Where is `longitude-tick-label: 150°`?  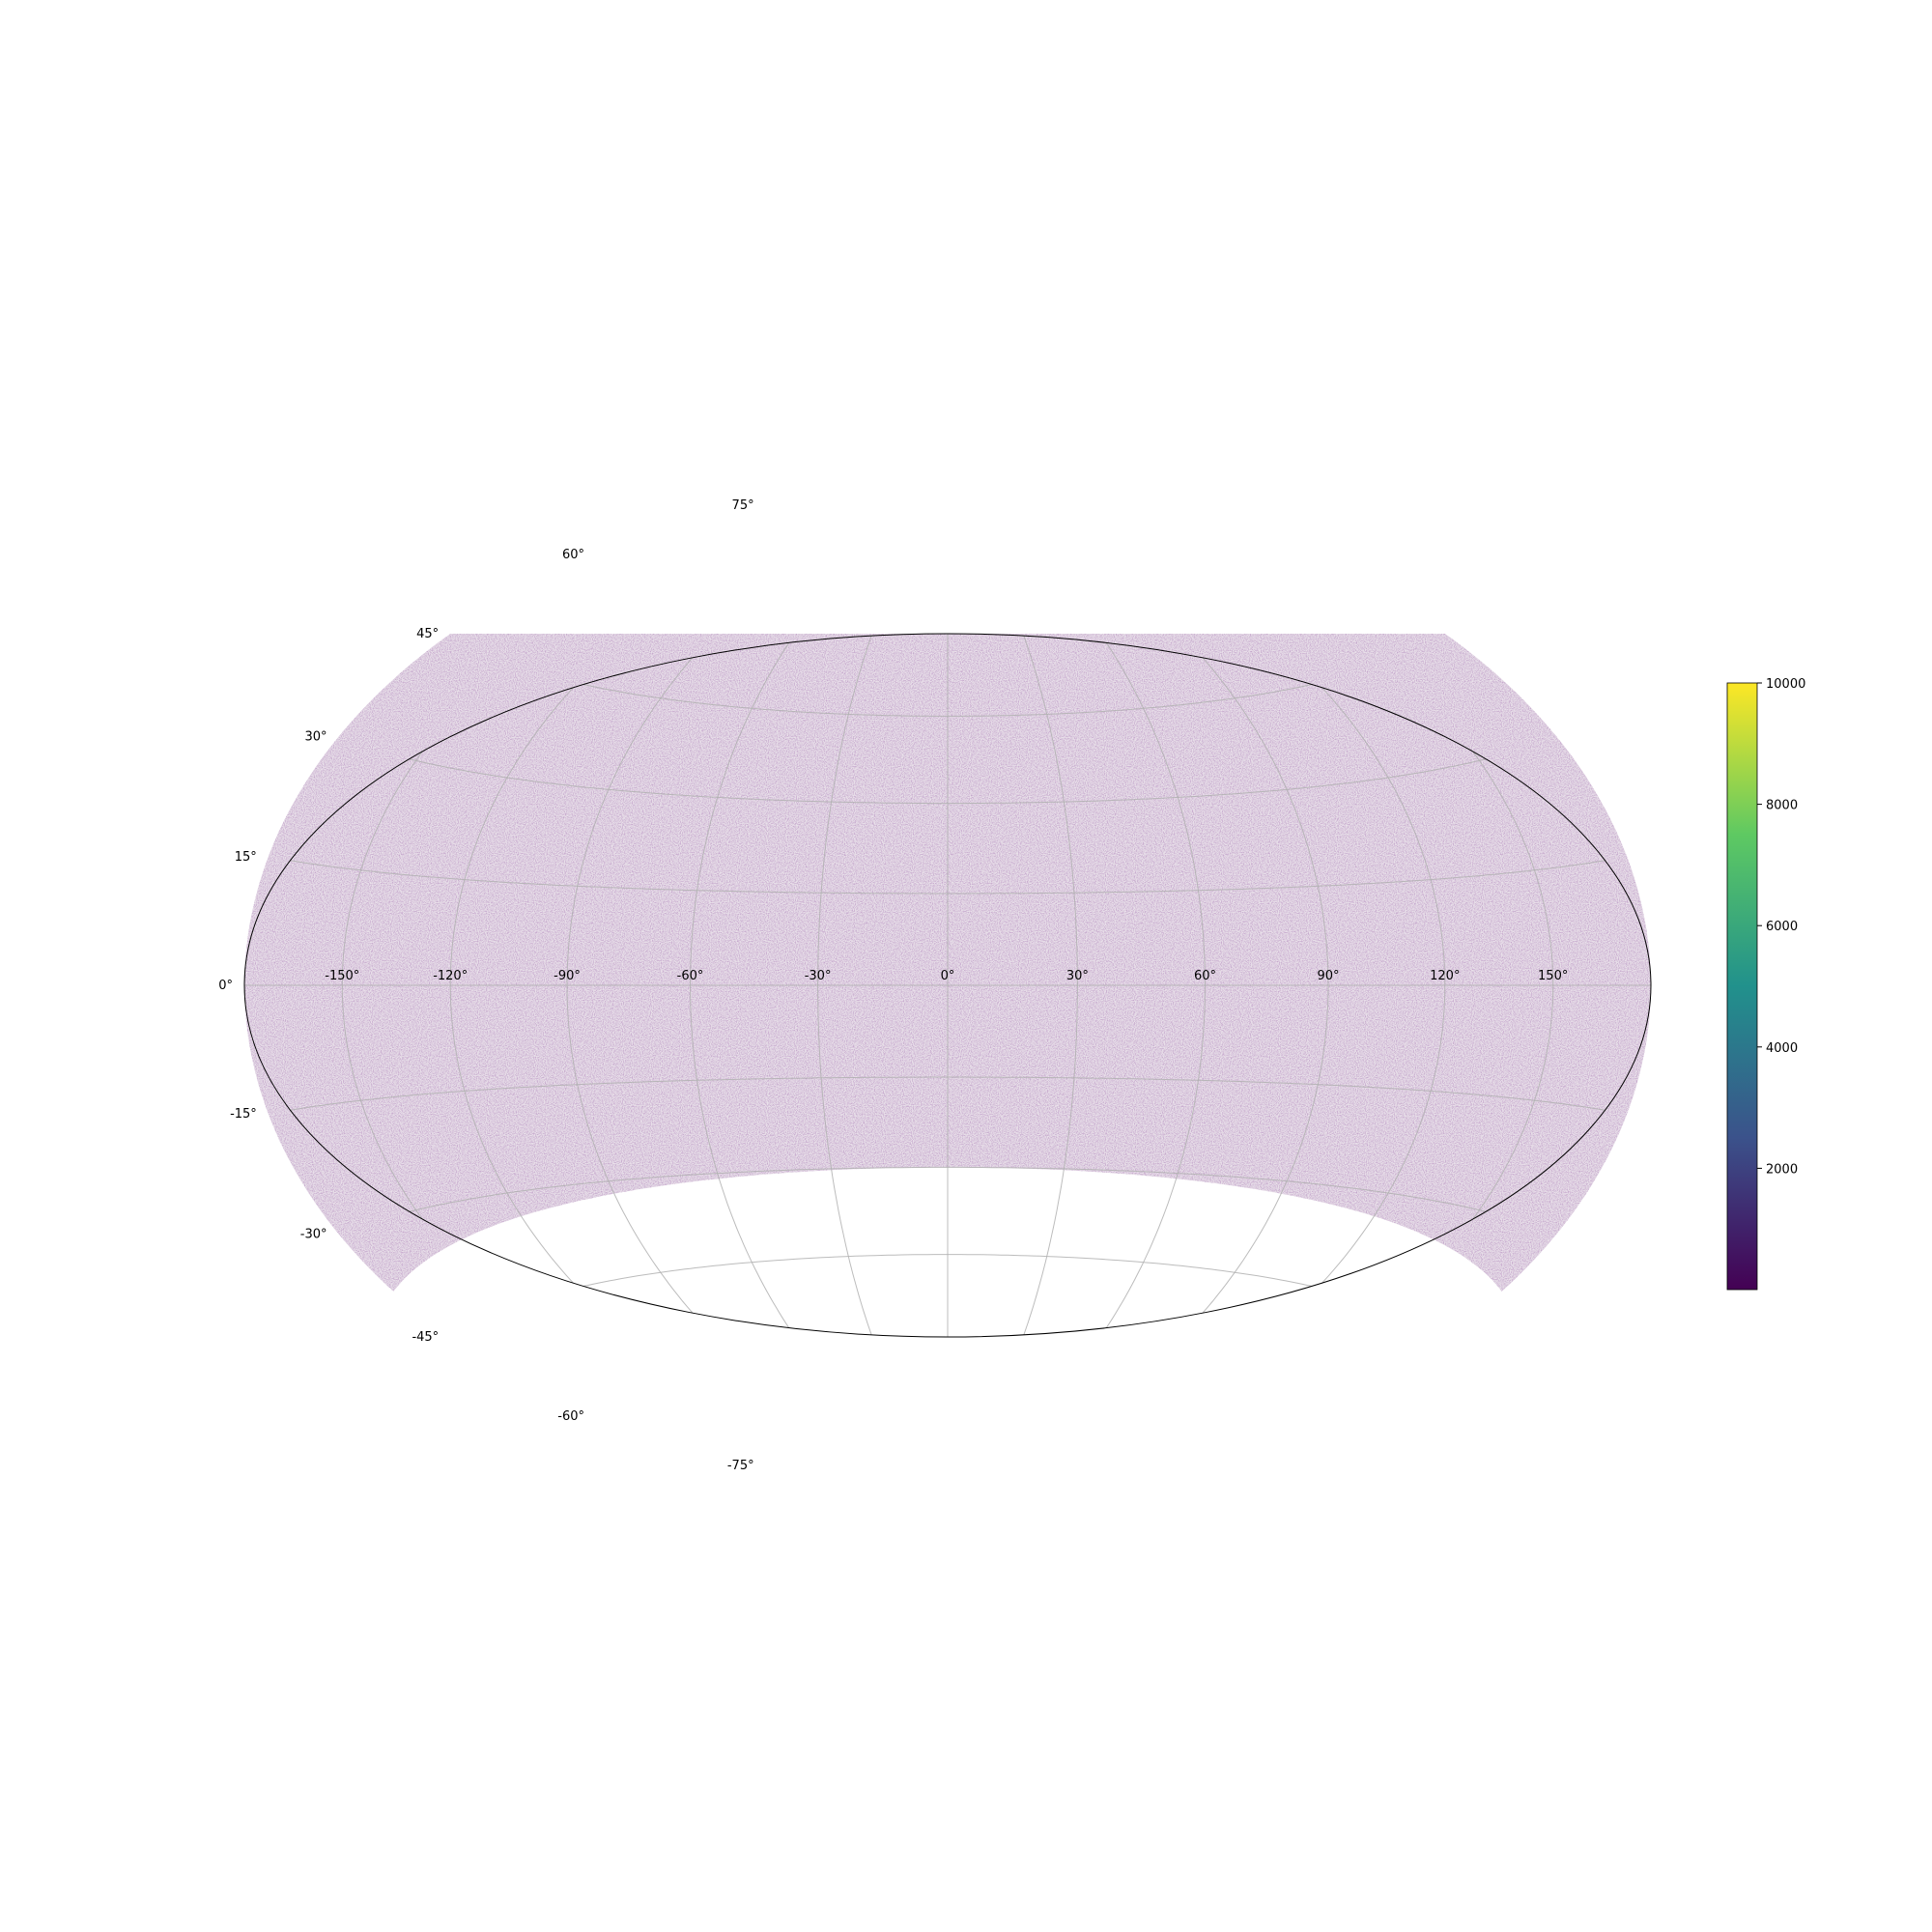 longitude-tick-label: 150° is located at coordinates (1553, 976).